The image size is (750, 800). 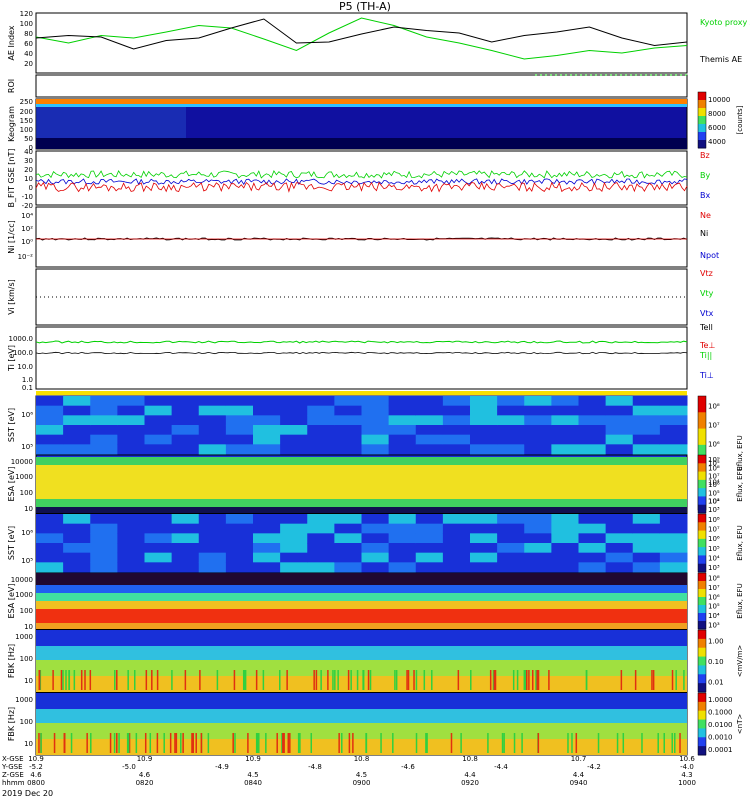 I want to click on temperature-frame, so click(x=361, y=358).